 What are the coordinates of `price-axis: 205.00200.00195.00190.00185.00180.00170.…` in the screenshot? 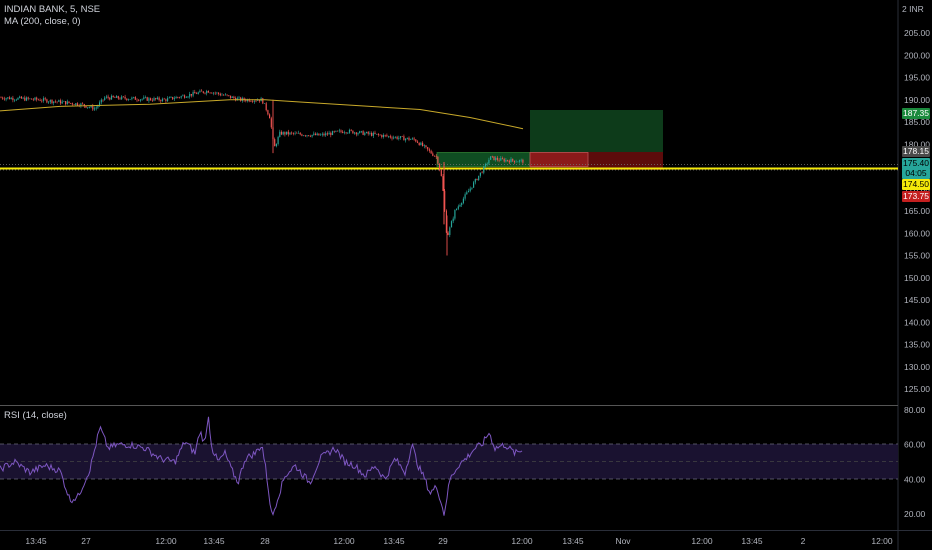 It's located at (917, 211).